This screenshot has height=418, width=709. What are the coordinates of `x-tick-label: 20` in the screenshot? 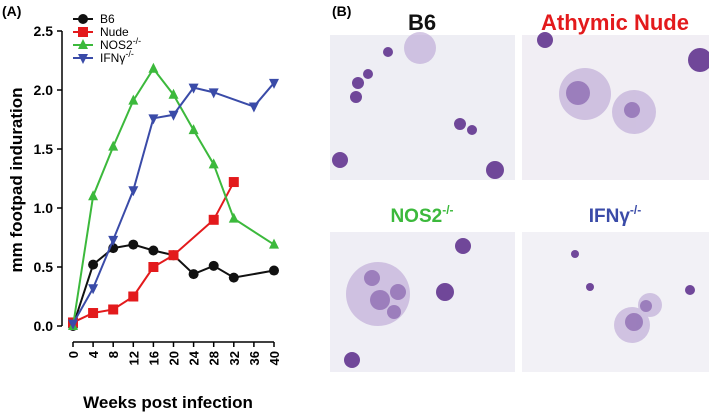 It's located at (174, 358).